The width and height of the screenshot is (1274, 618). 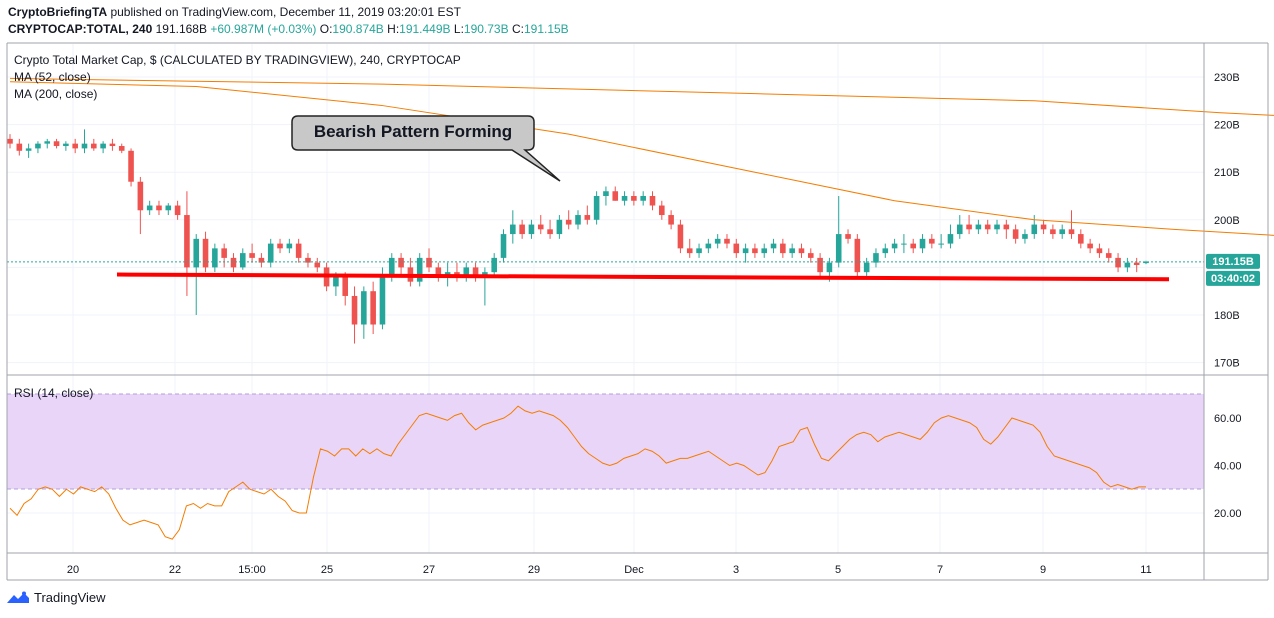 I want to click on time-tick-label: 3, so click(x=736, y=570).